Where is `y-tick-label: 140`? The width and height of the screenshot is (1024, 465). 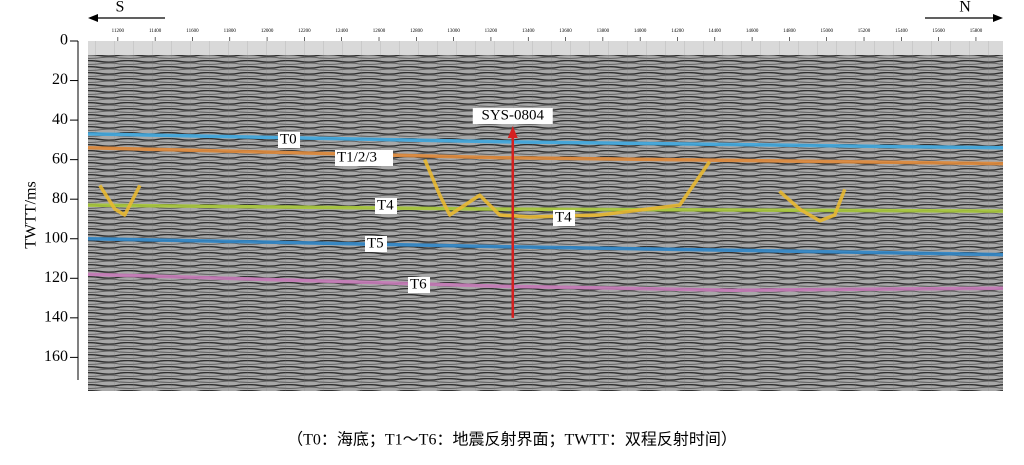
y-tick-label: 140 is located at coordinates (56, 317).